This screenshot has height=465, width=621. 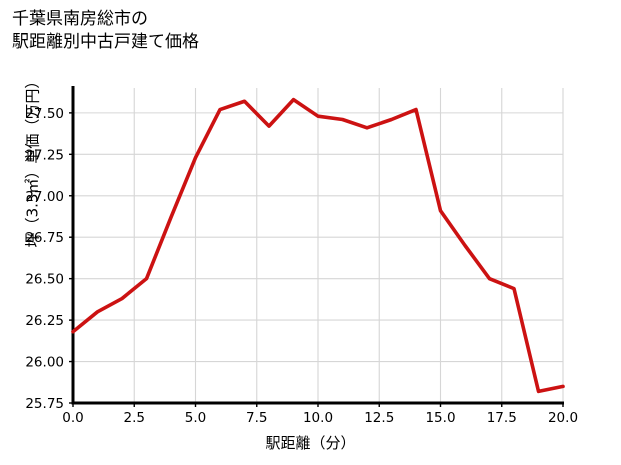 What do you see at coordinates (44, 259) in the screenshot?
I see `y-tick-labels-group: 25.75 26.00 26.25 26.50 26.75 27.00 27.25 27.50` at bounding box center [44, 259].